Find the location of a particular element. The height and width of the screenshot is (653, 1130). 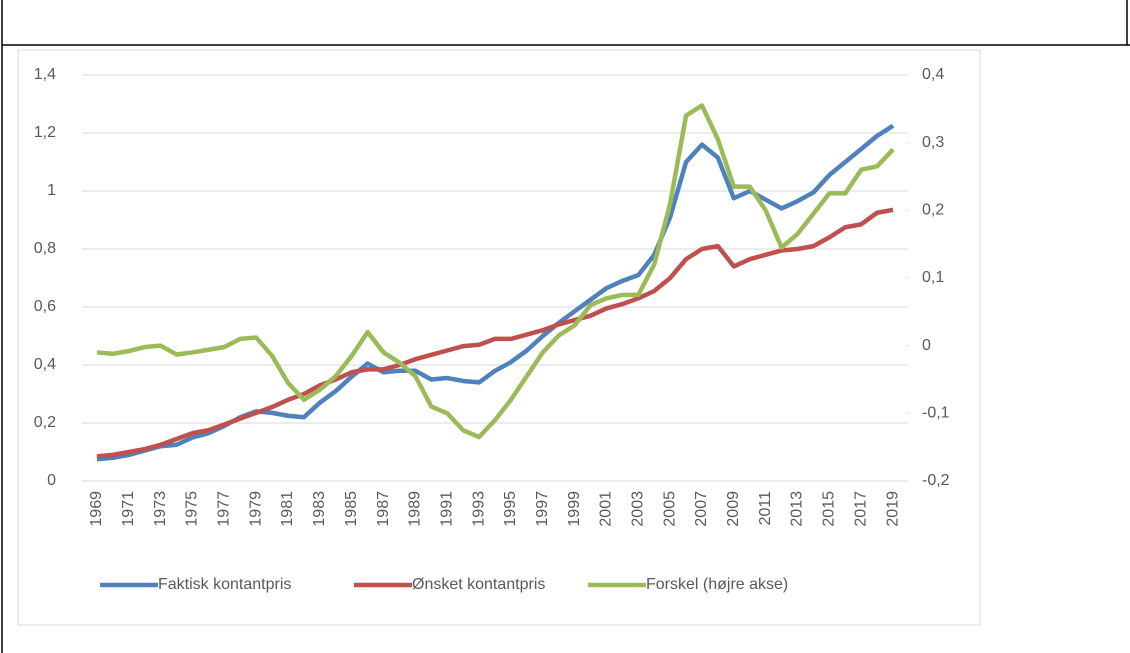

y2-tick-label: 0,3 is located at coordinates (933, 142).